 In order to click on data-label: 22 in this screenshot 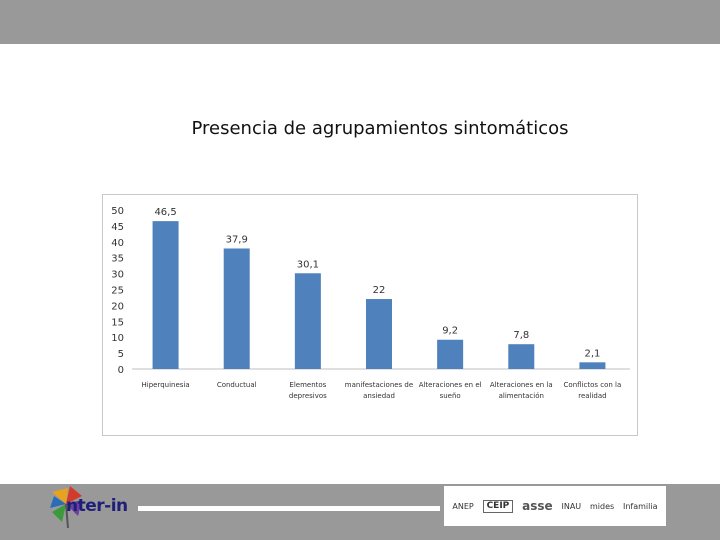, I will do `click(379, 290)`.